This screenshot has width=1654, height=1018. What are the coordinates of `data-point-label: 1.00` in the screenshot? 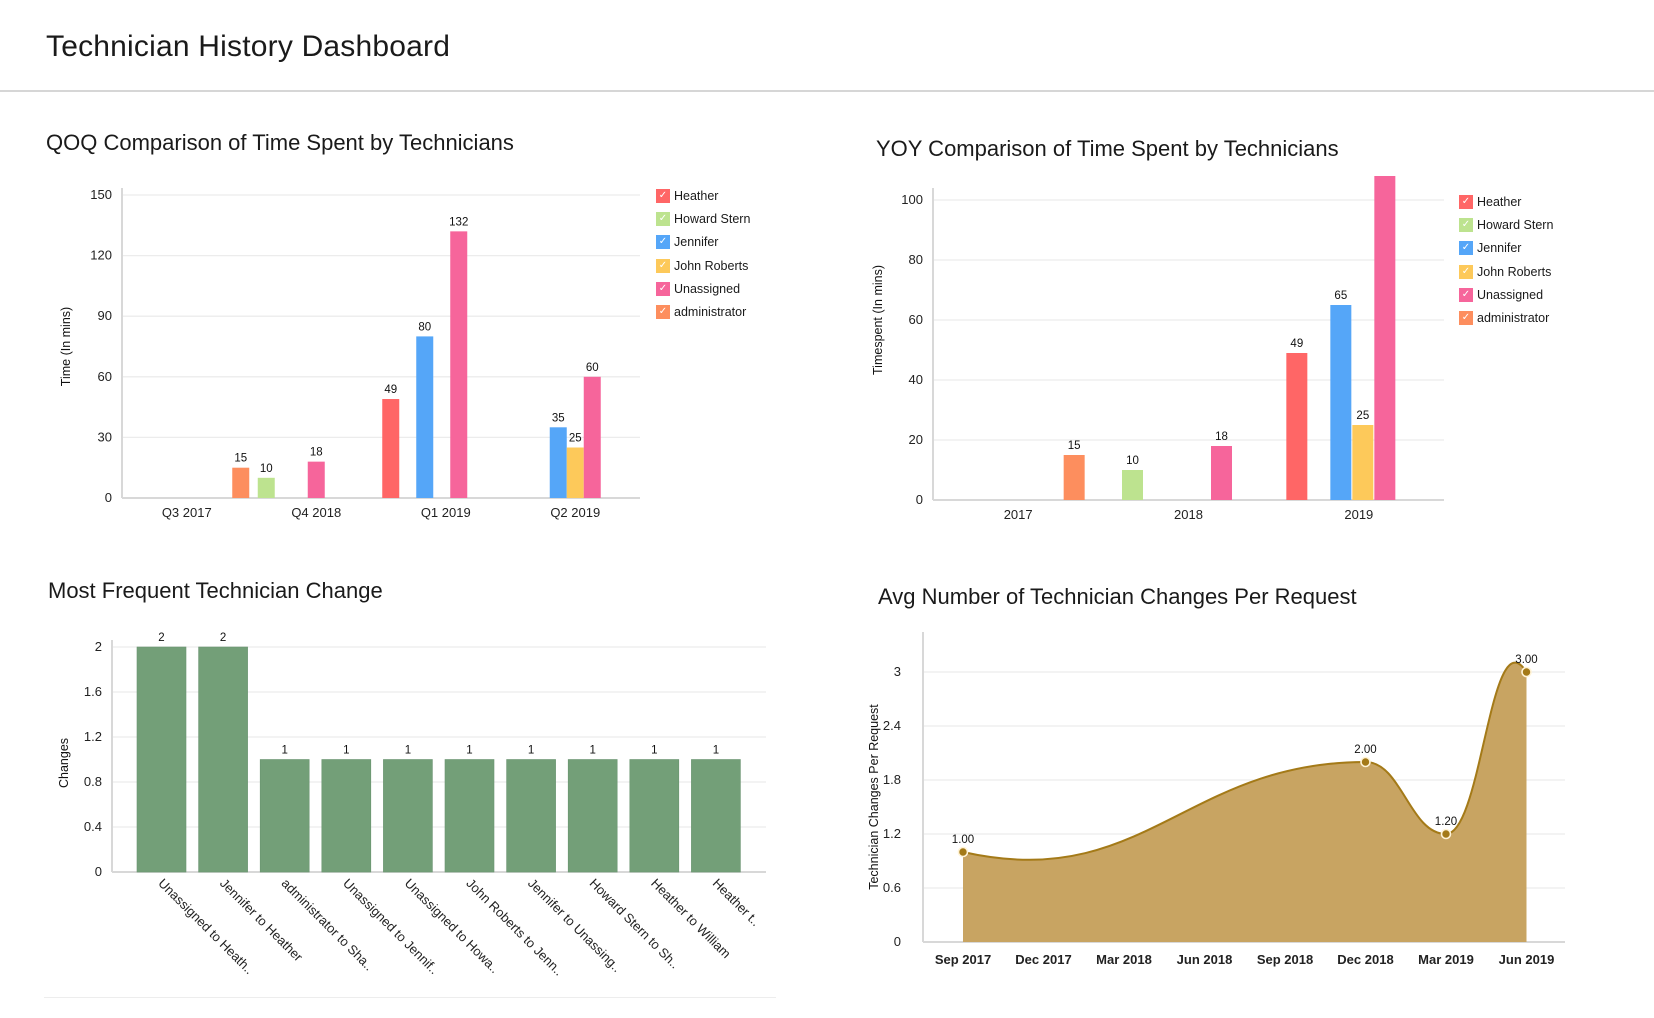 It's located at (963, 840).